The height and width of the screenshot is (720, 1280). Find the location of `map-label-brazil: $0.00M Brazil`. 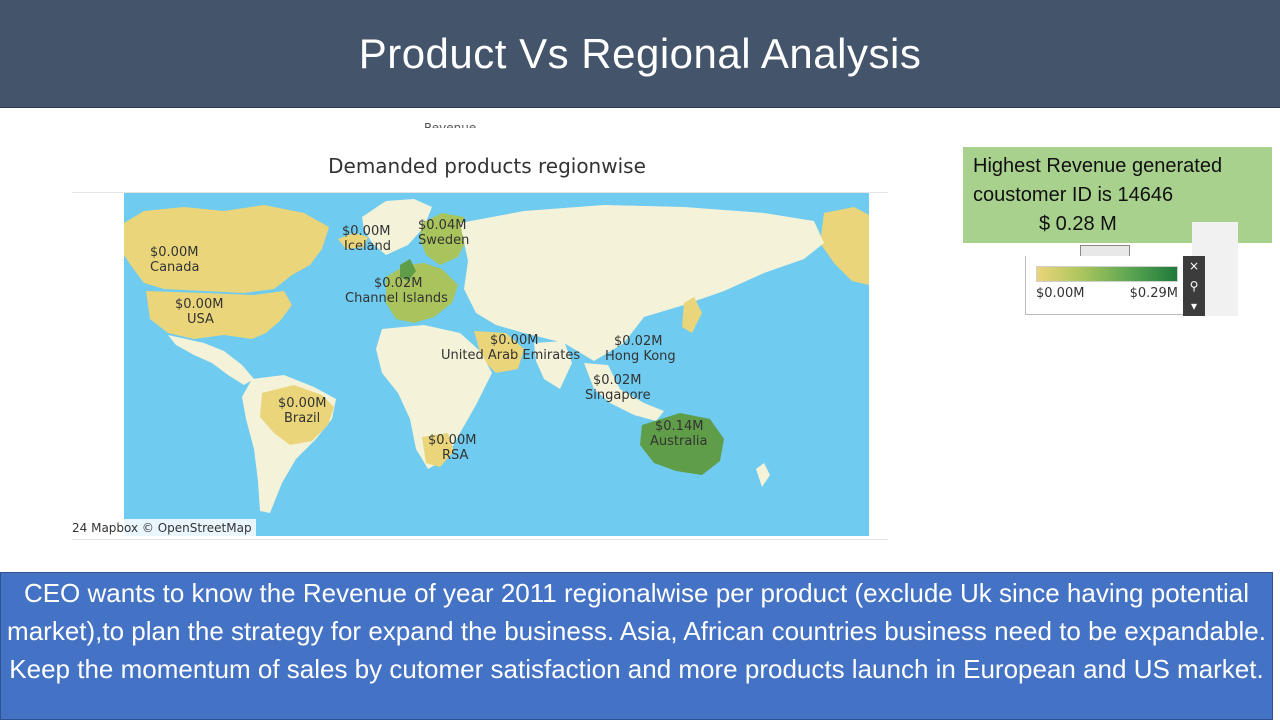

map-label-brazil: $0.00M Brazil is located at coordinates (302, 411).